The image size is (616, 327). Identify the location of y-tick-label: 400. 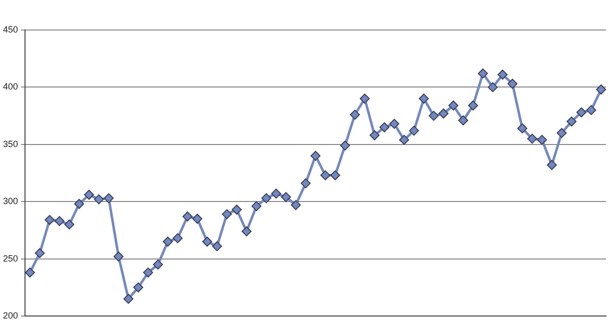
(10, 87).